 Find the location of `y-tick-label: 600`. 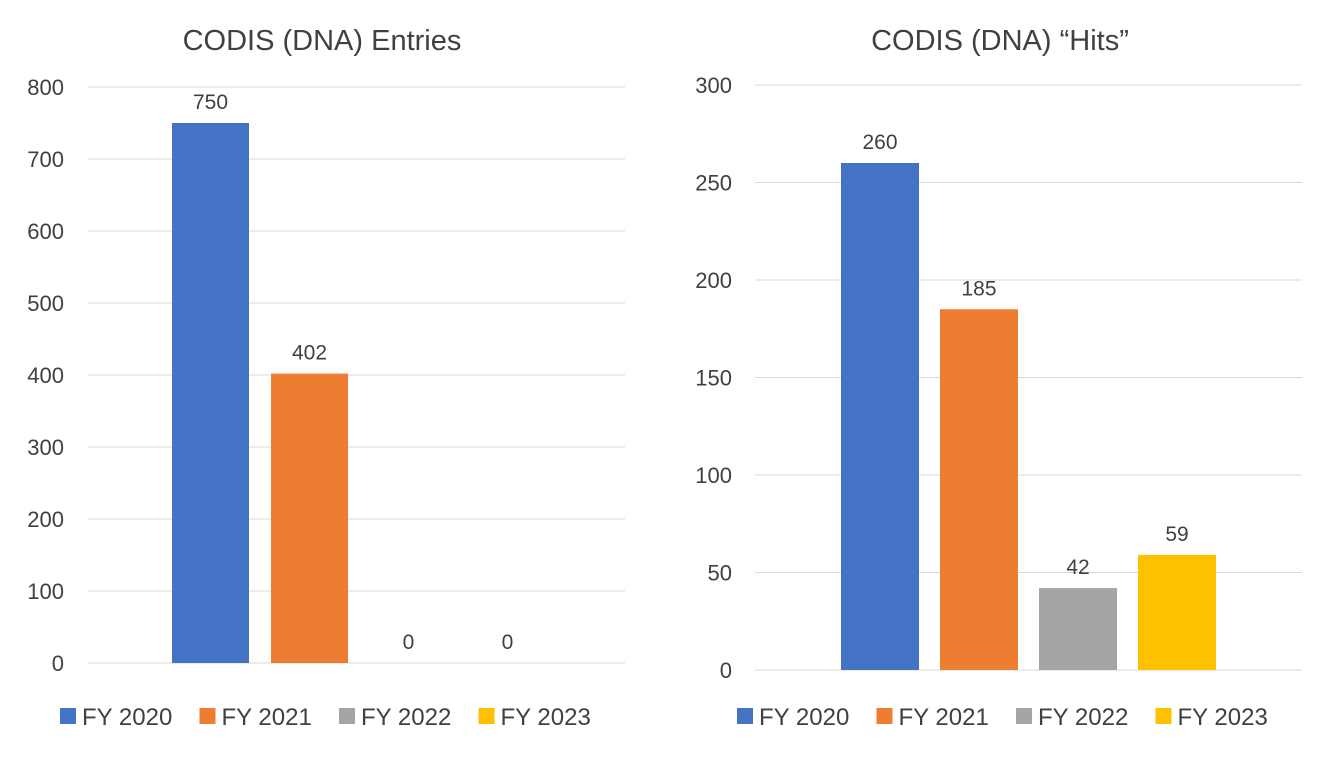

y-tick-label: 600 is located at coordinates (45, 231).